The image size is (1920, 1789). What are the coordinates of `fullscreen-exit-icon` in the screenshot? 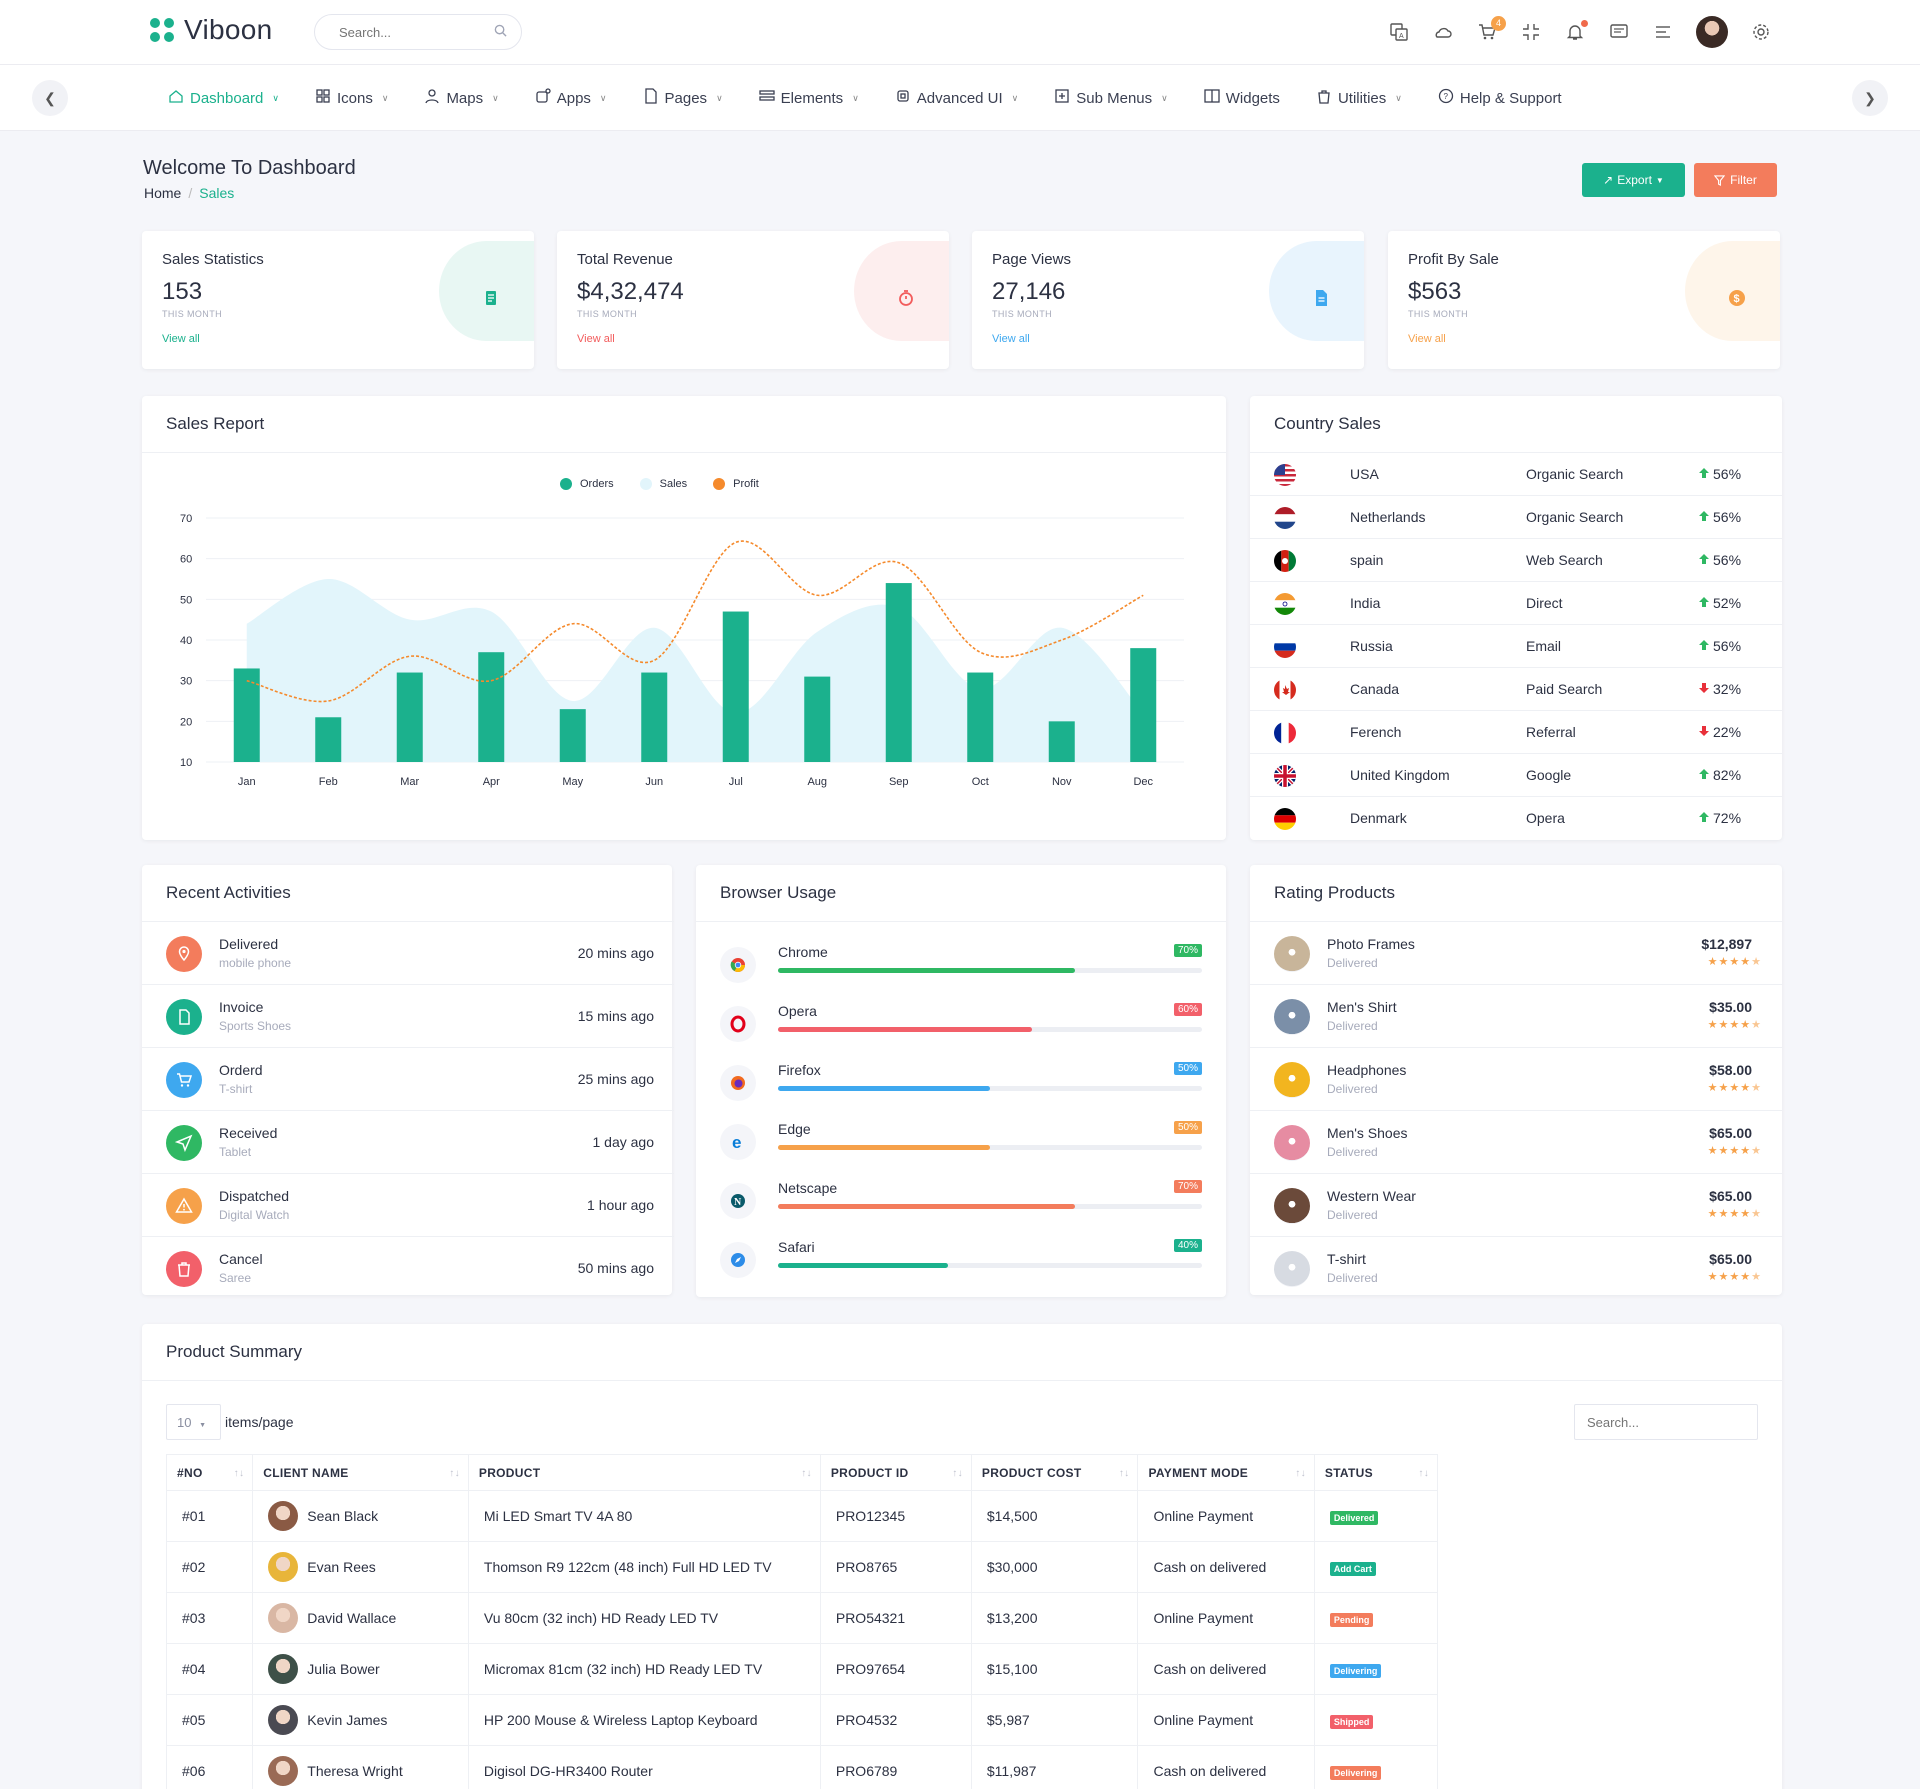 It's located at (1531, 32).